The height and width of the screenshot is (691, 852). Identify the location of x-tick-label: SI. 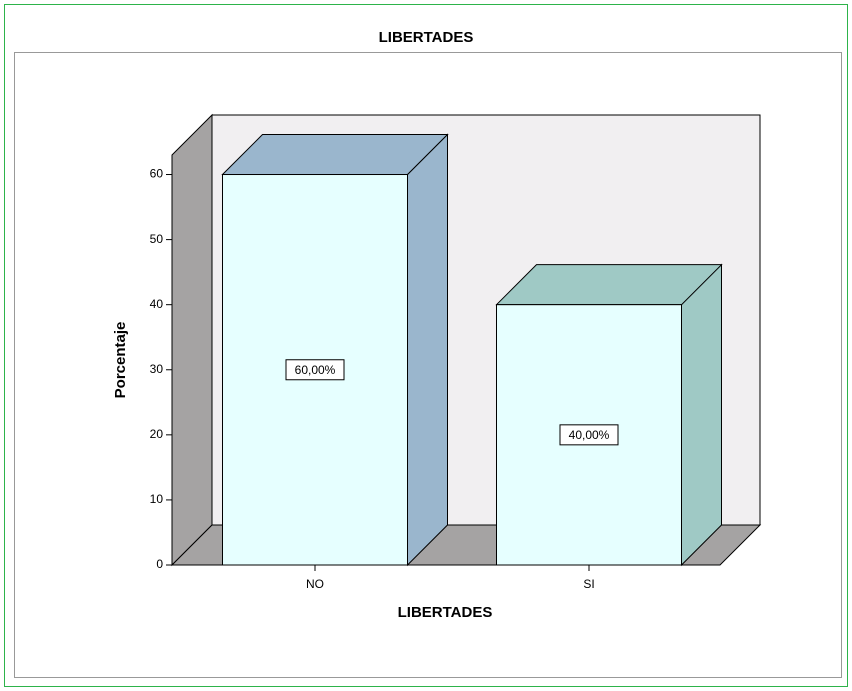
(588, 584).